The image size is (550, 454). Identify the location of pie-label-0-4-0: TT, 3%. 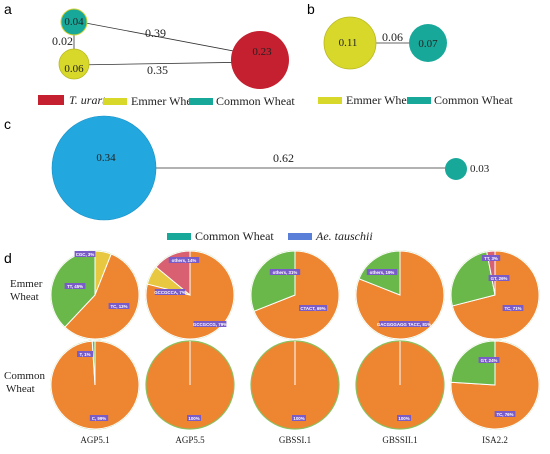
(491, 258).